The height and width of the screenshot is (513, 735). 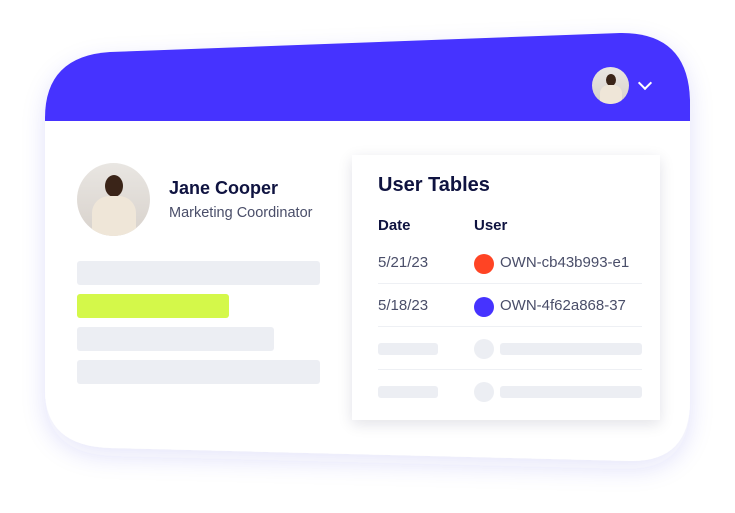 What do you see at coordinates (610, 85) in the screenshot?
I see `header-avatar` at bounding box center [610, 85].